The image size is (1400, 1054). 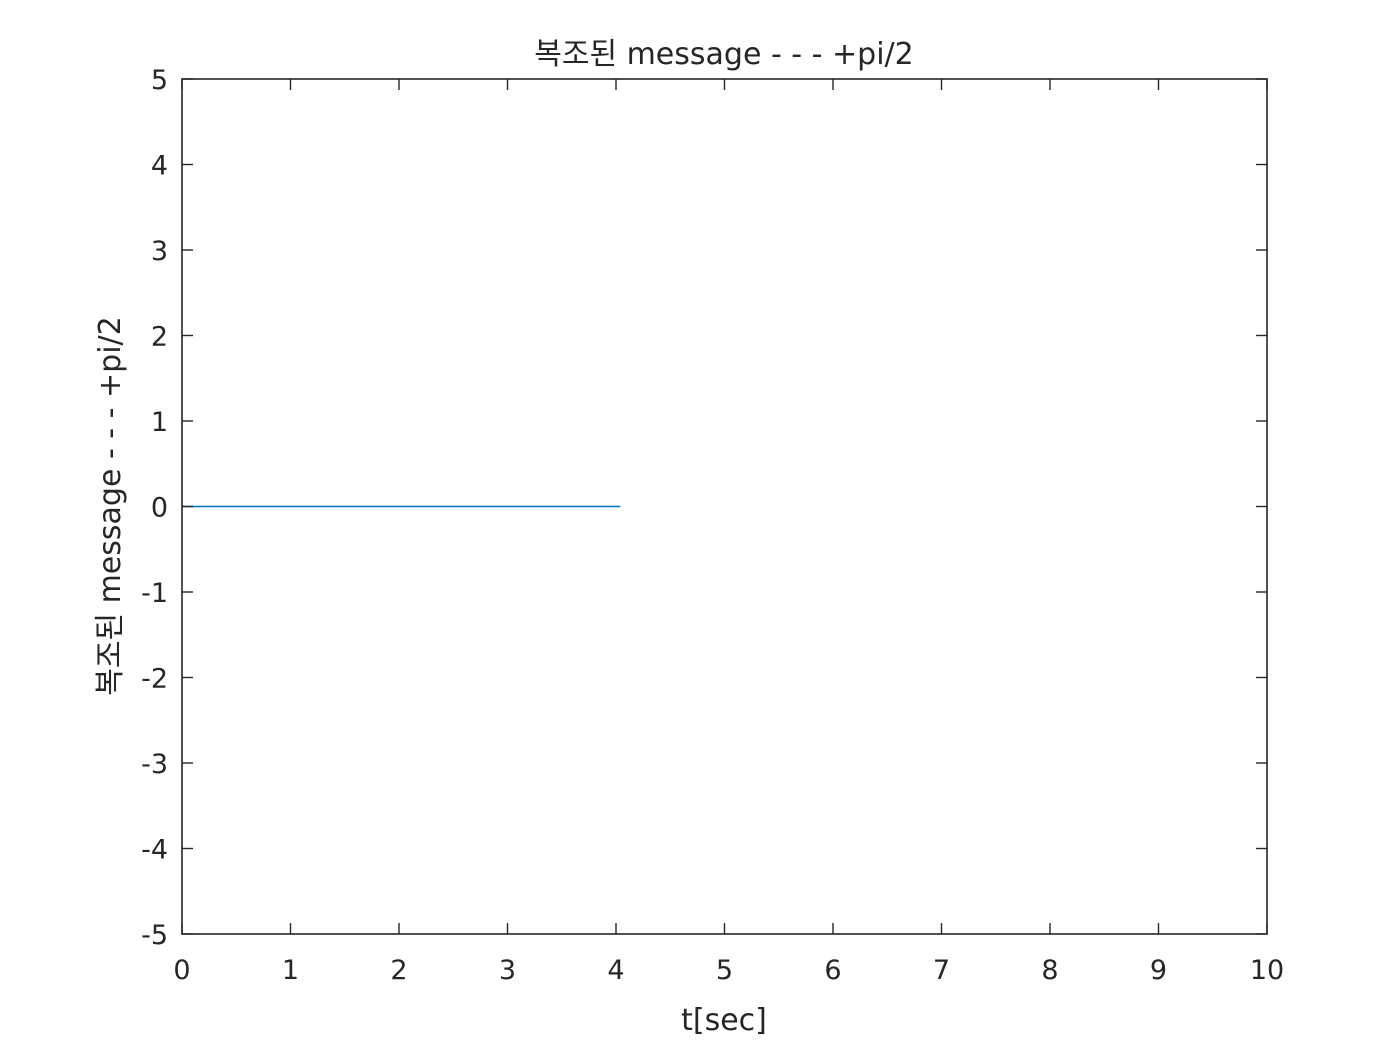 I want to click on x-tick-label: 4, so click(x=615, y=970).